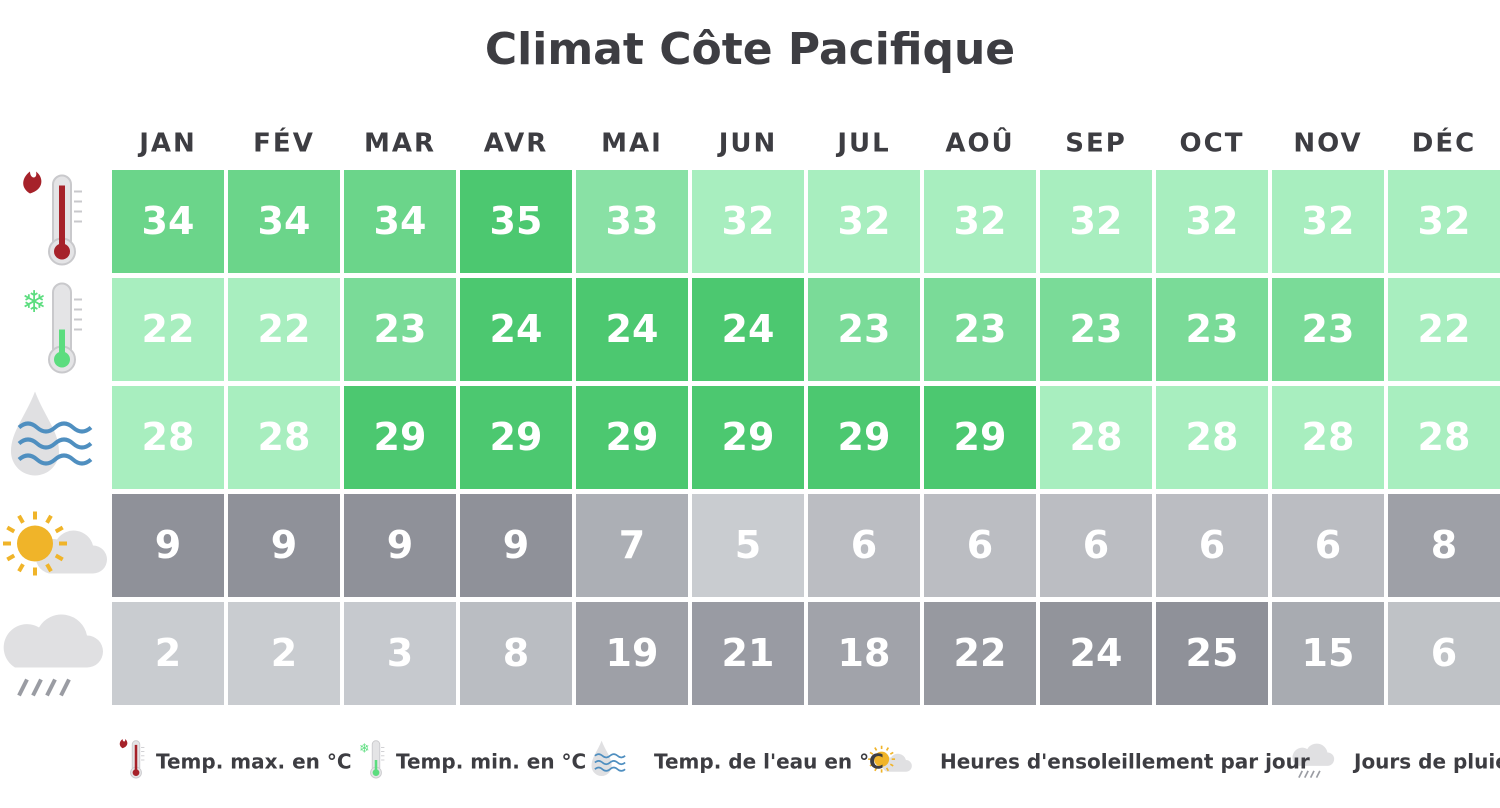 The image size is (1500, 808). What do you see at coordinates (979, 143) in the screenshot?
I see `month-label: AOÛ` at bounding box center [979, 143].